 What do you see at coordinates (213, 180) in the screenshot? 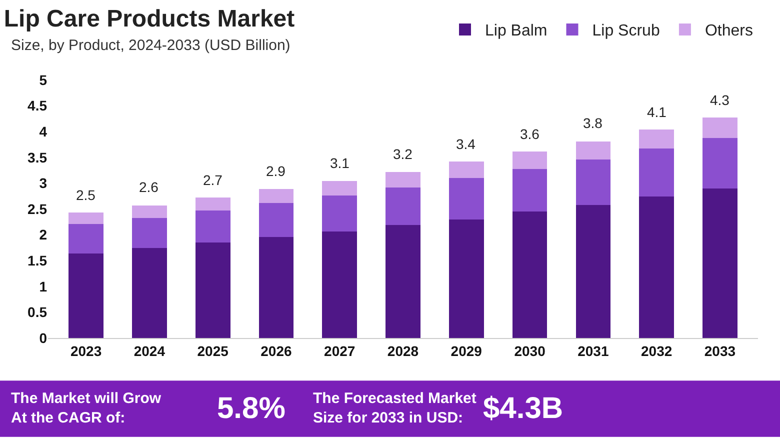
I see `total-label: 2.7` at bounding box center [213, 180].